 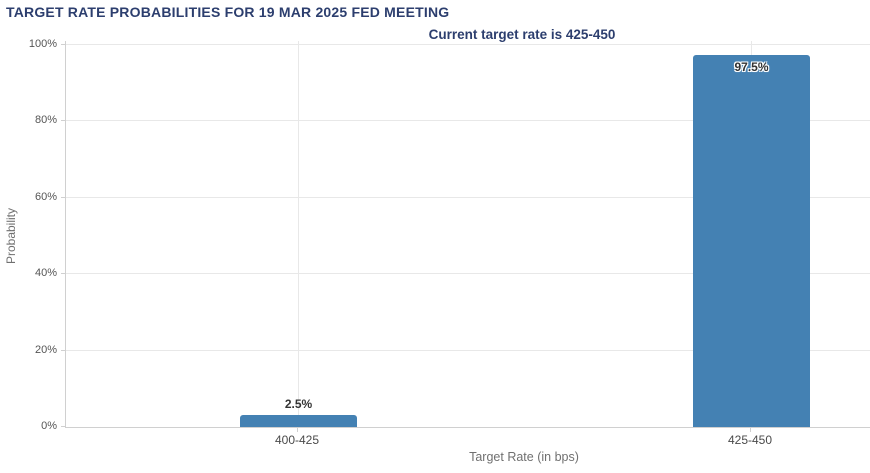 What do you see at coordinates (522, 34) in the screenshot?
I see `chart-subtitle: Current target rate is 425-450` at bounding box center [522, 34].